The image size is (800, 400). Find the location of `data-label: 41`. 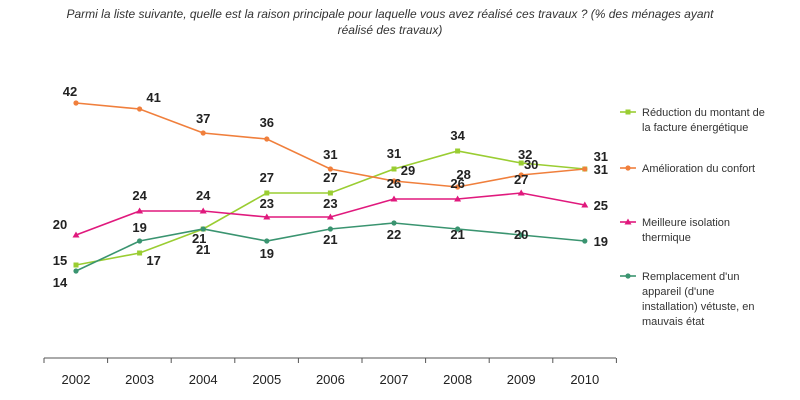

data-label: 41 is located at coordinates (153, 97).